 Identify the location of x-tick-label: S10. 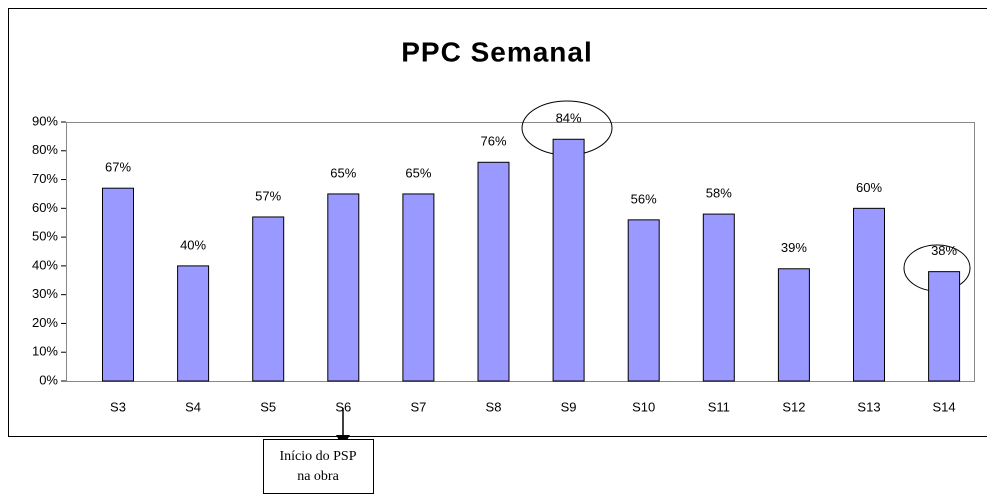
(643, 406).